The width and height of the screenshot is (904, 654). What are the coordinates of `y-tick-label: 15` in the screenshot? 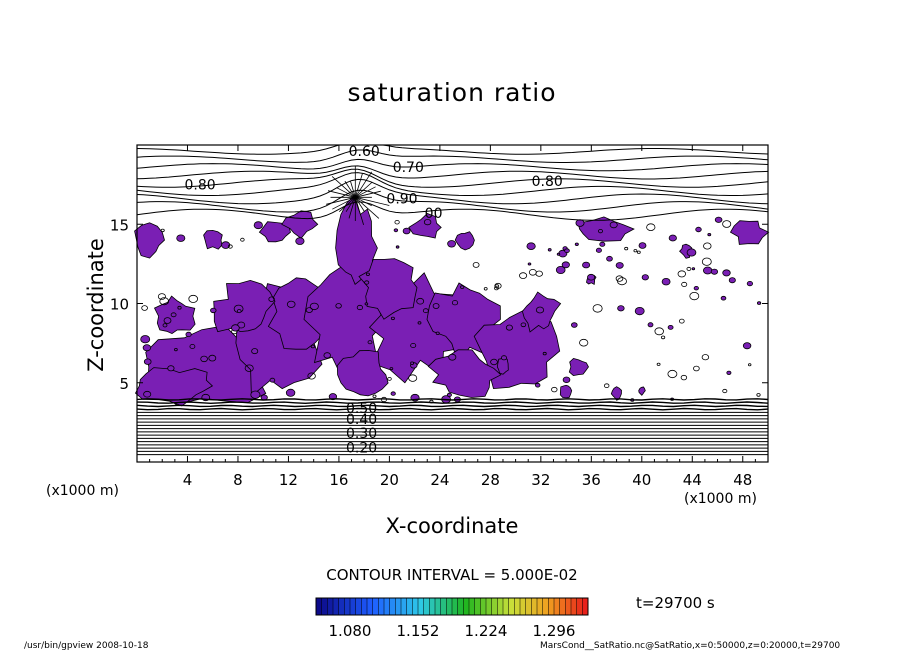 It's located at (119, 225).